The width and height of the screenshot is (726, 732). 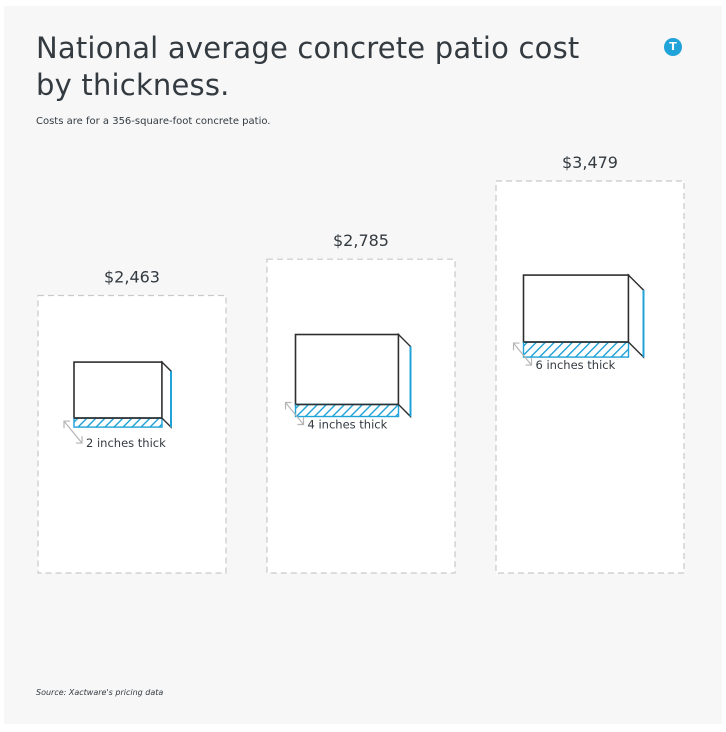 I want to click on data-label: $2,785, so click(x=361, y=240).